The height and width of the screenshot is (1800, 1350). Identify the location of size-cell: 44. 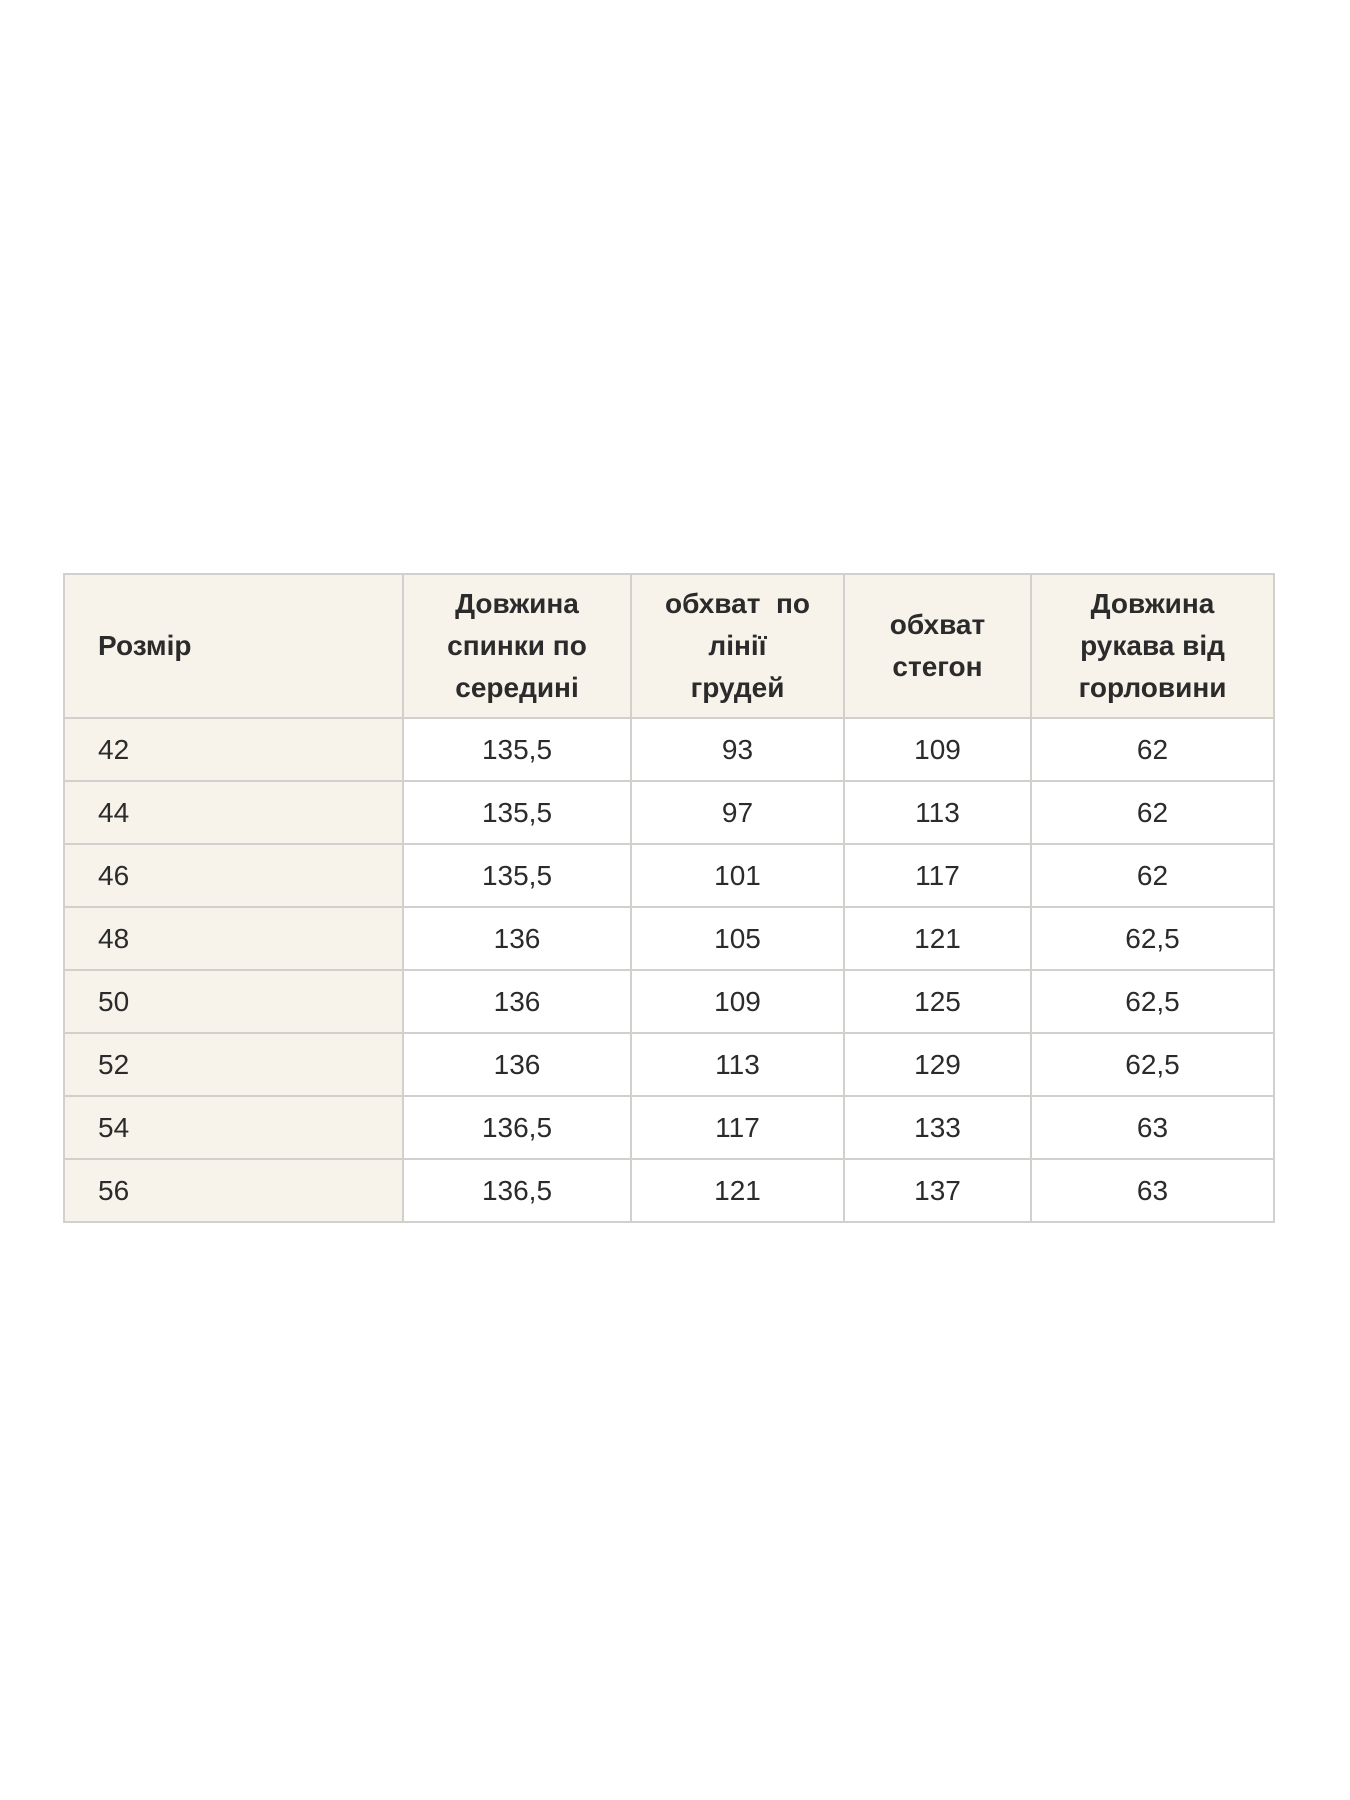
(233, 812).